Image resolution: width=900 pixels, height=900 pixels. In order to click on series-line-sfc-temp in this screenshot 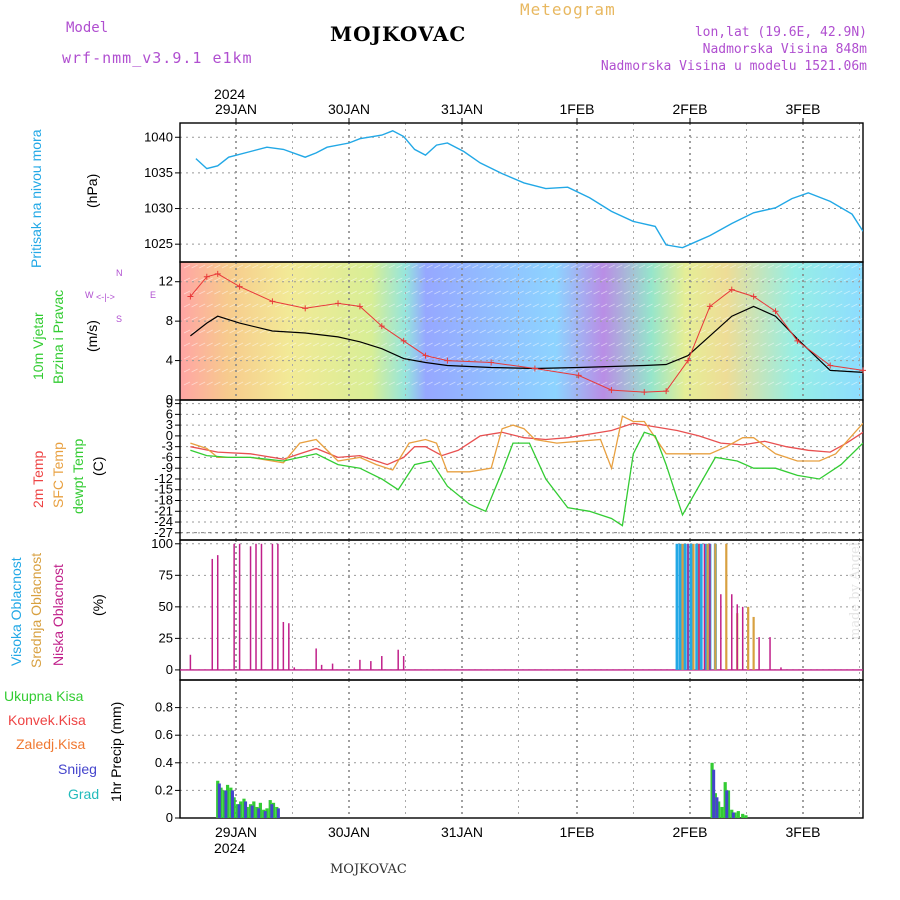, I will do `click(526, 444)`.